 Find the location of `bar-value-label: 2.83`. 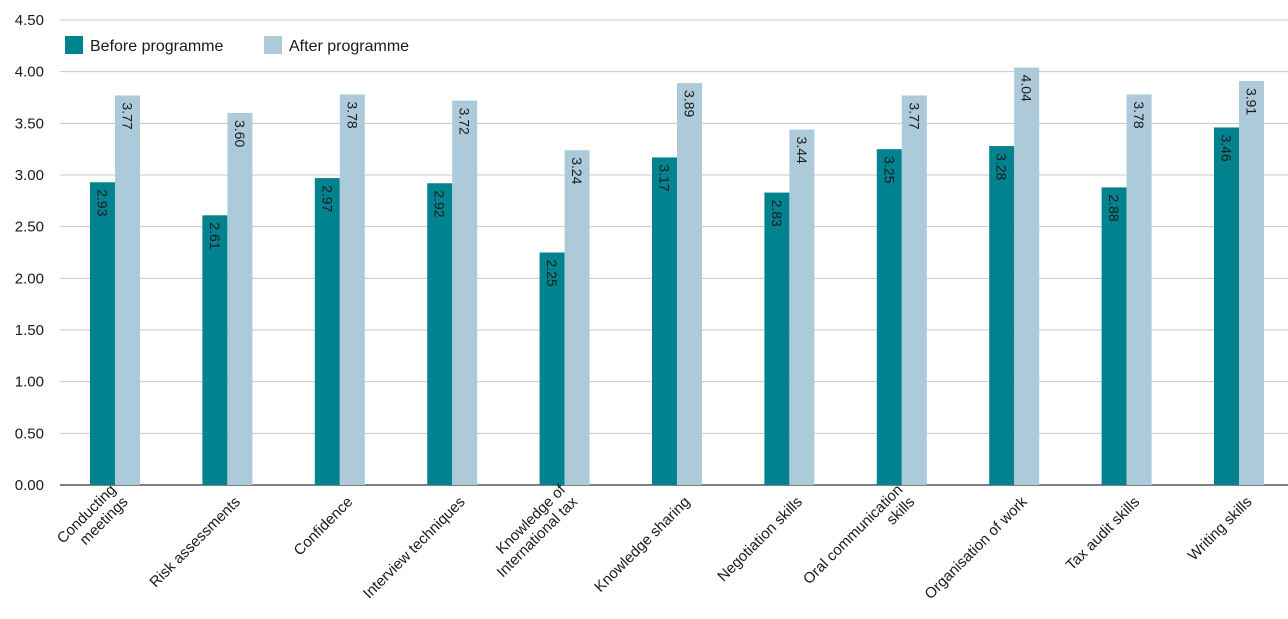

bar-value-label: 2.83 is located at coordinates (777, 213).